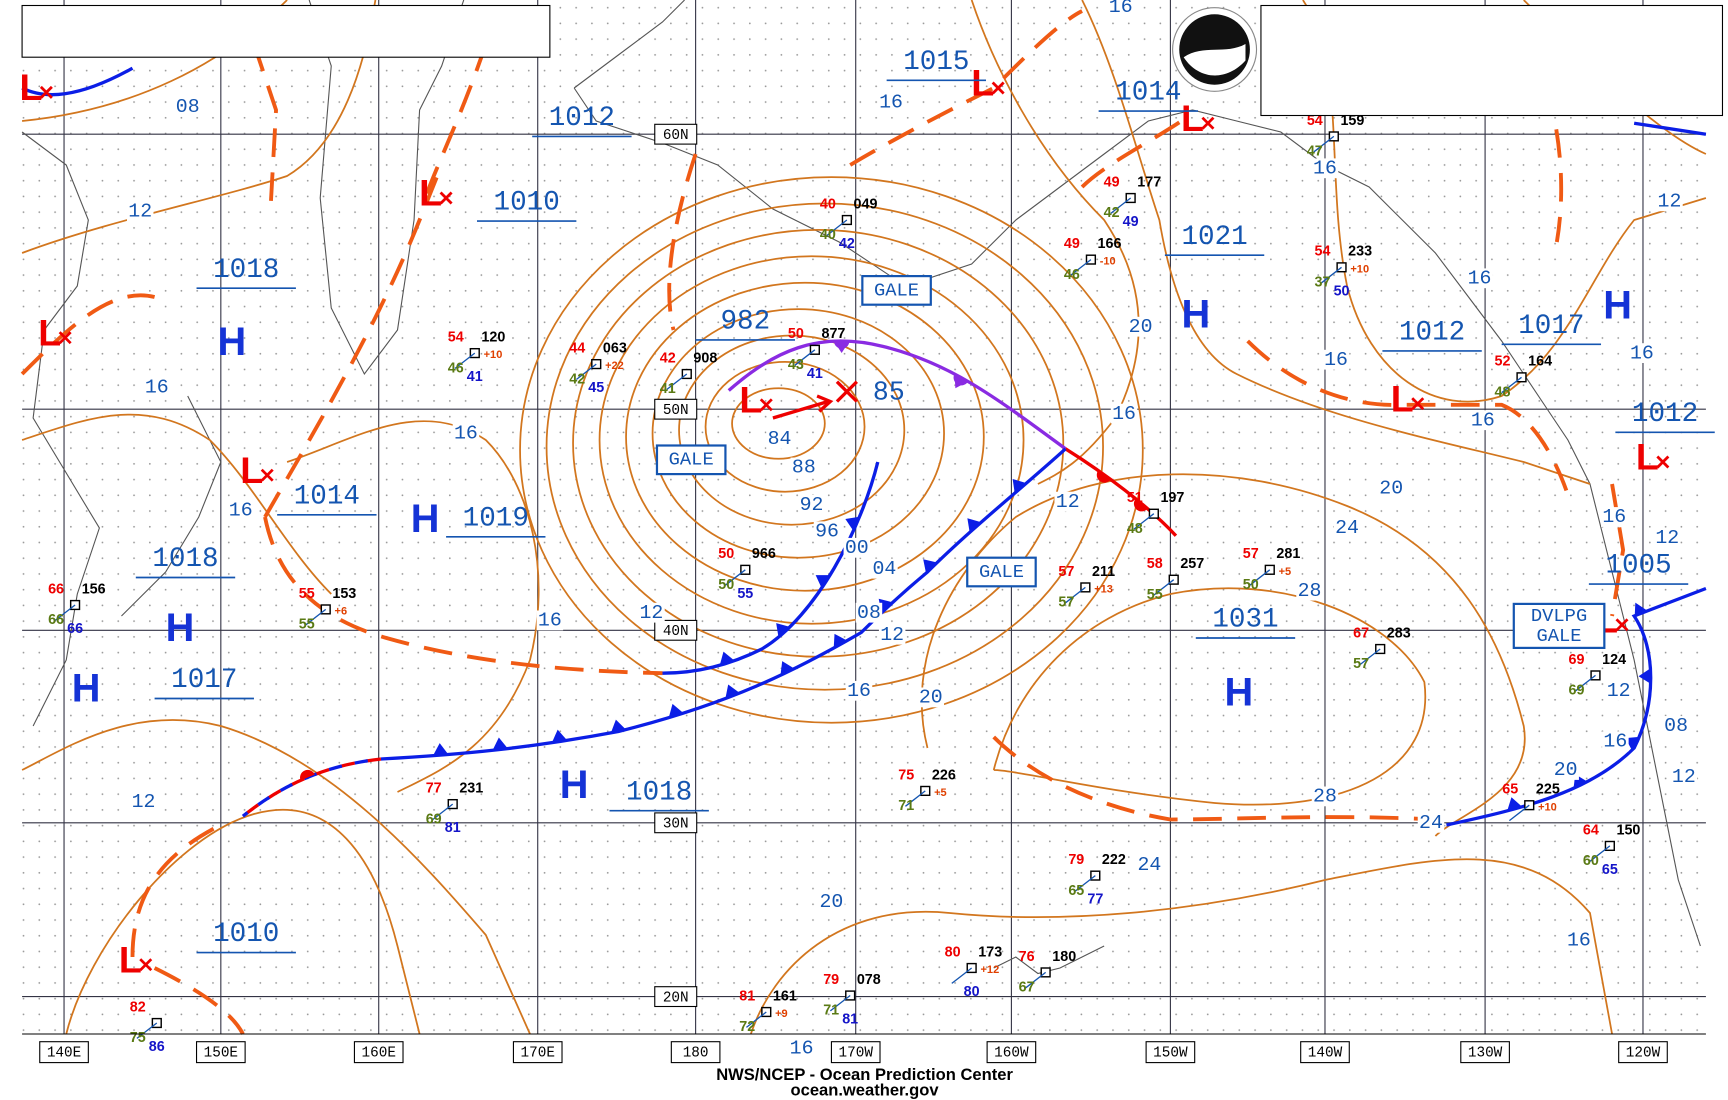 Image resolution: width=1728 pixels, height=1100 pixels. I want to click on lon-label: 130W, so click(1485, 1053).